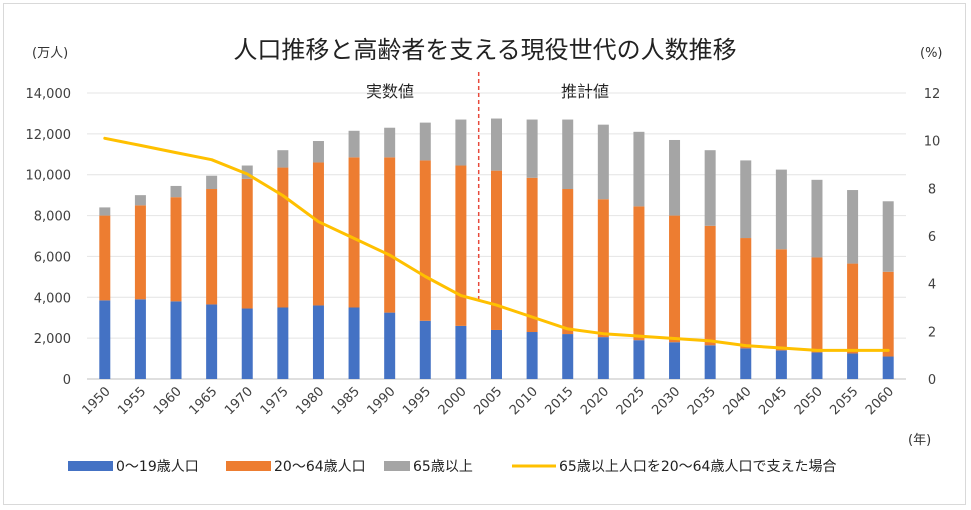  I want to click on bar-2-2005, so click(496, 144).